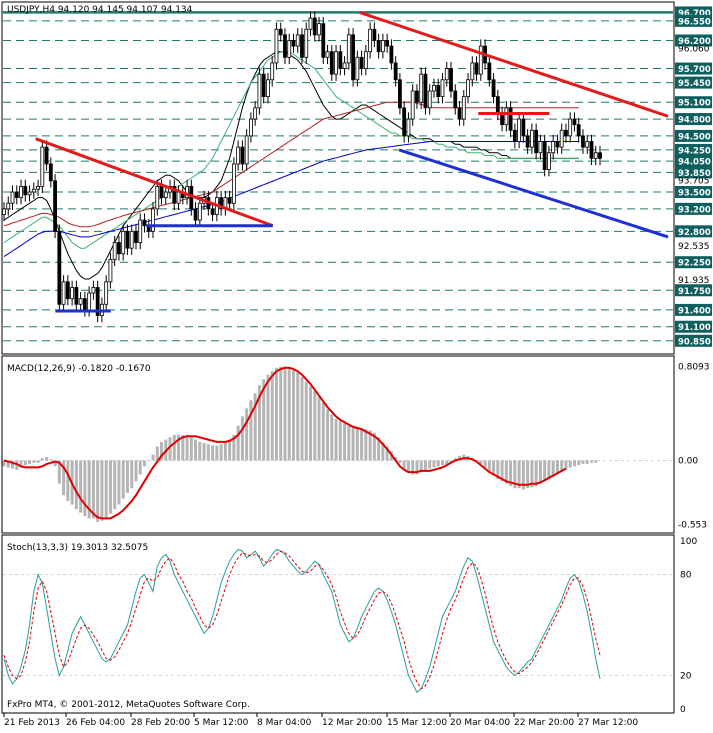 This screenshot has width=713, height=733. I want to click on x-tick-label: 8 Mar 04:00, so click(284, 723).